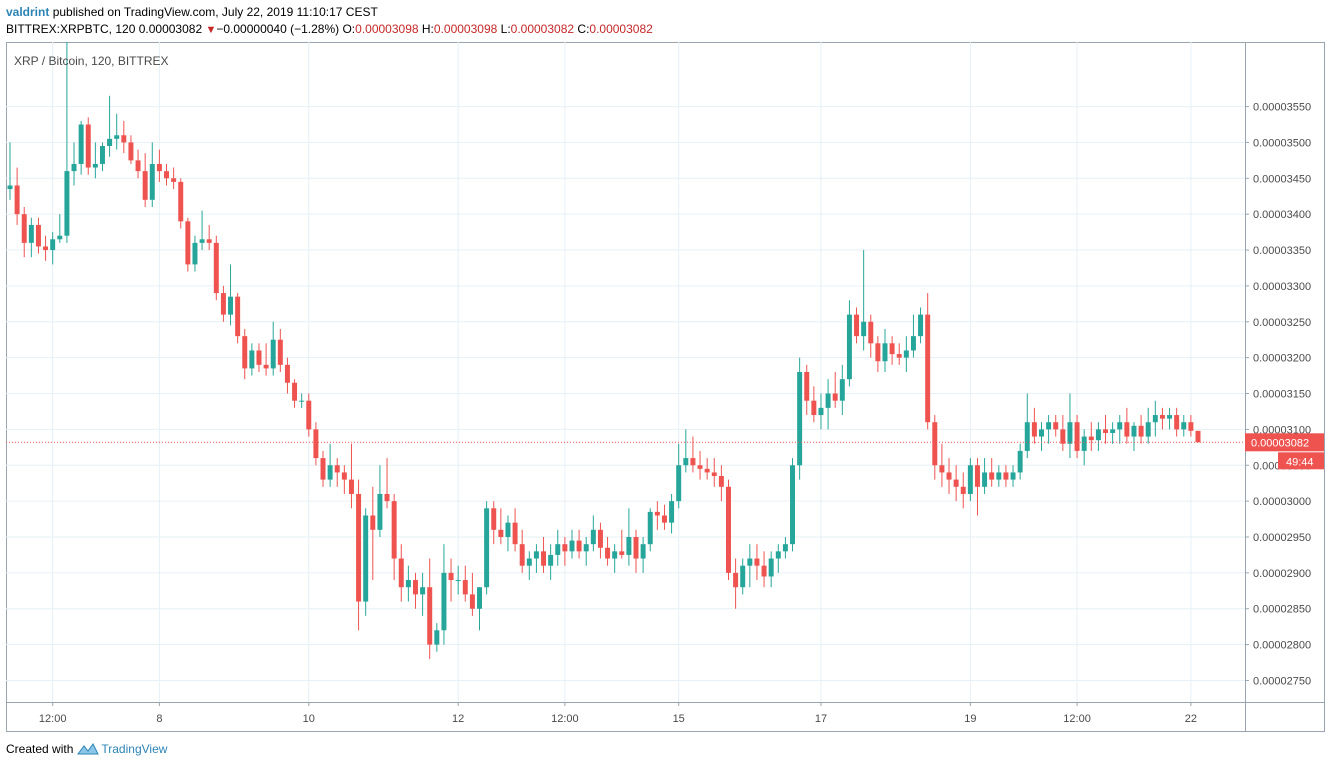 Image resolution: width=1331 pixels, height=768 pixels. I want to click on author-name: valdrint, so click(28, 12).